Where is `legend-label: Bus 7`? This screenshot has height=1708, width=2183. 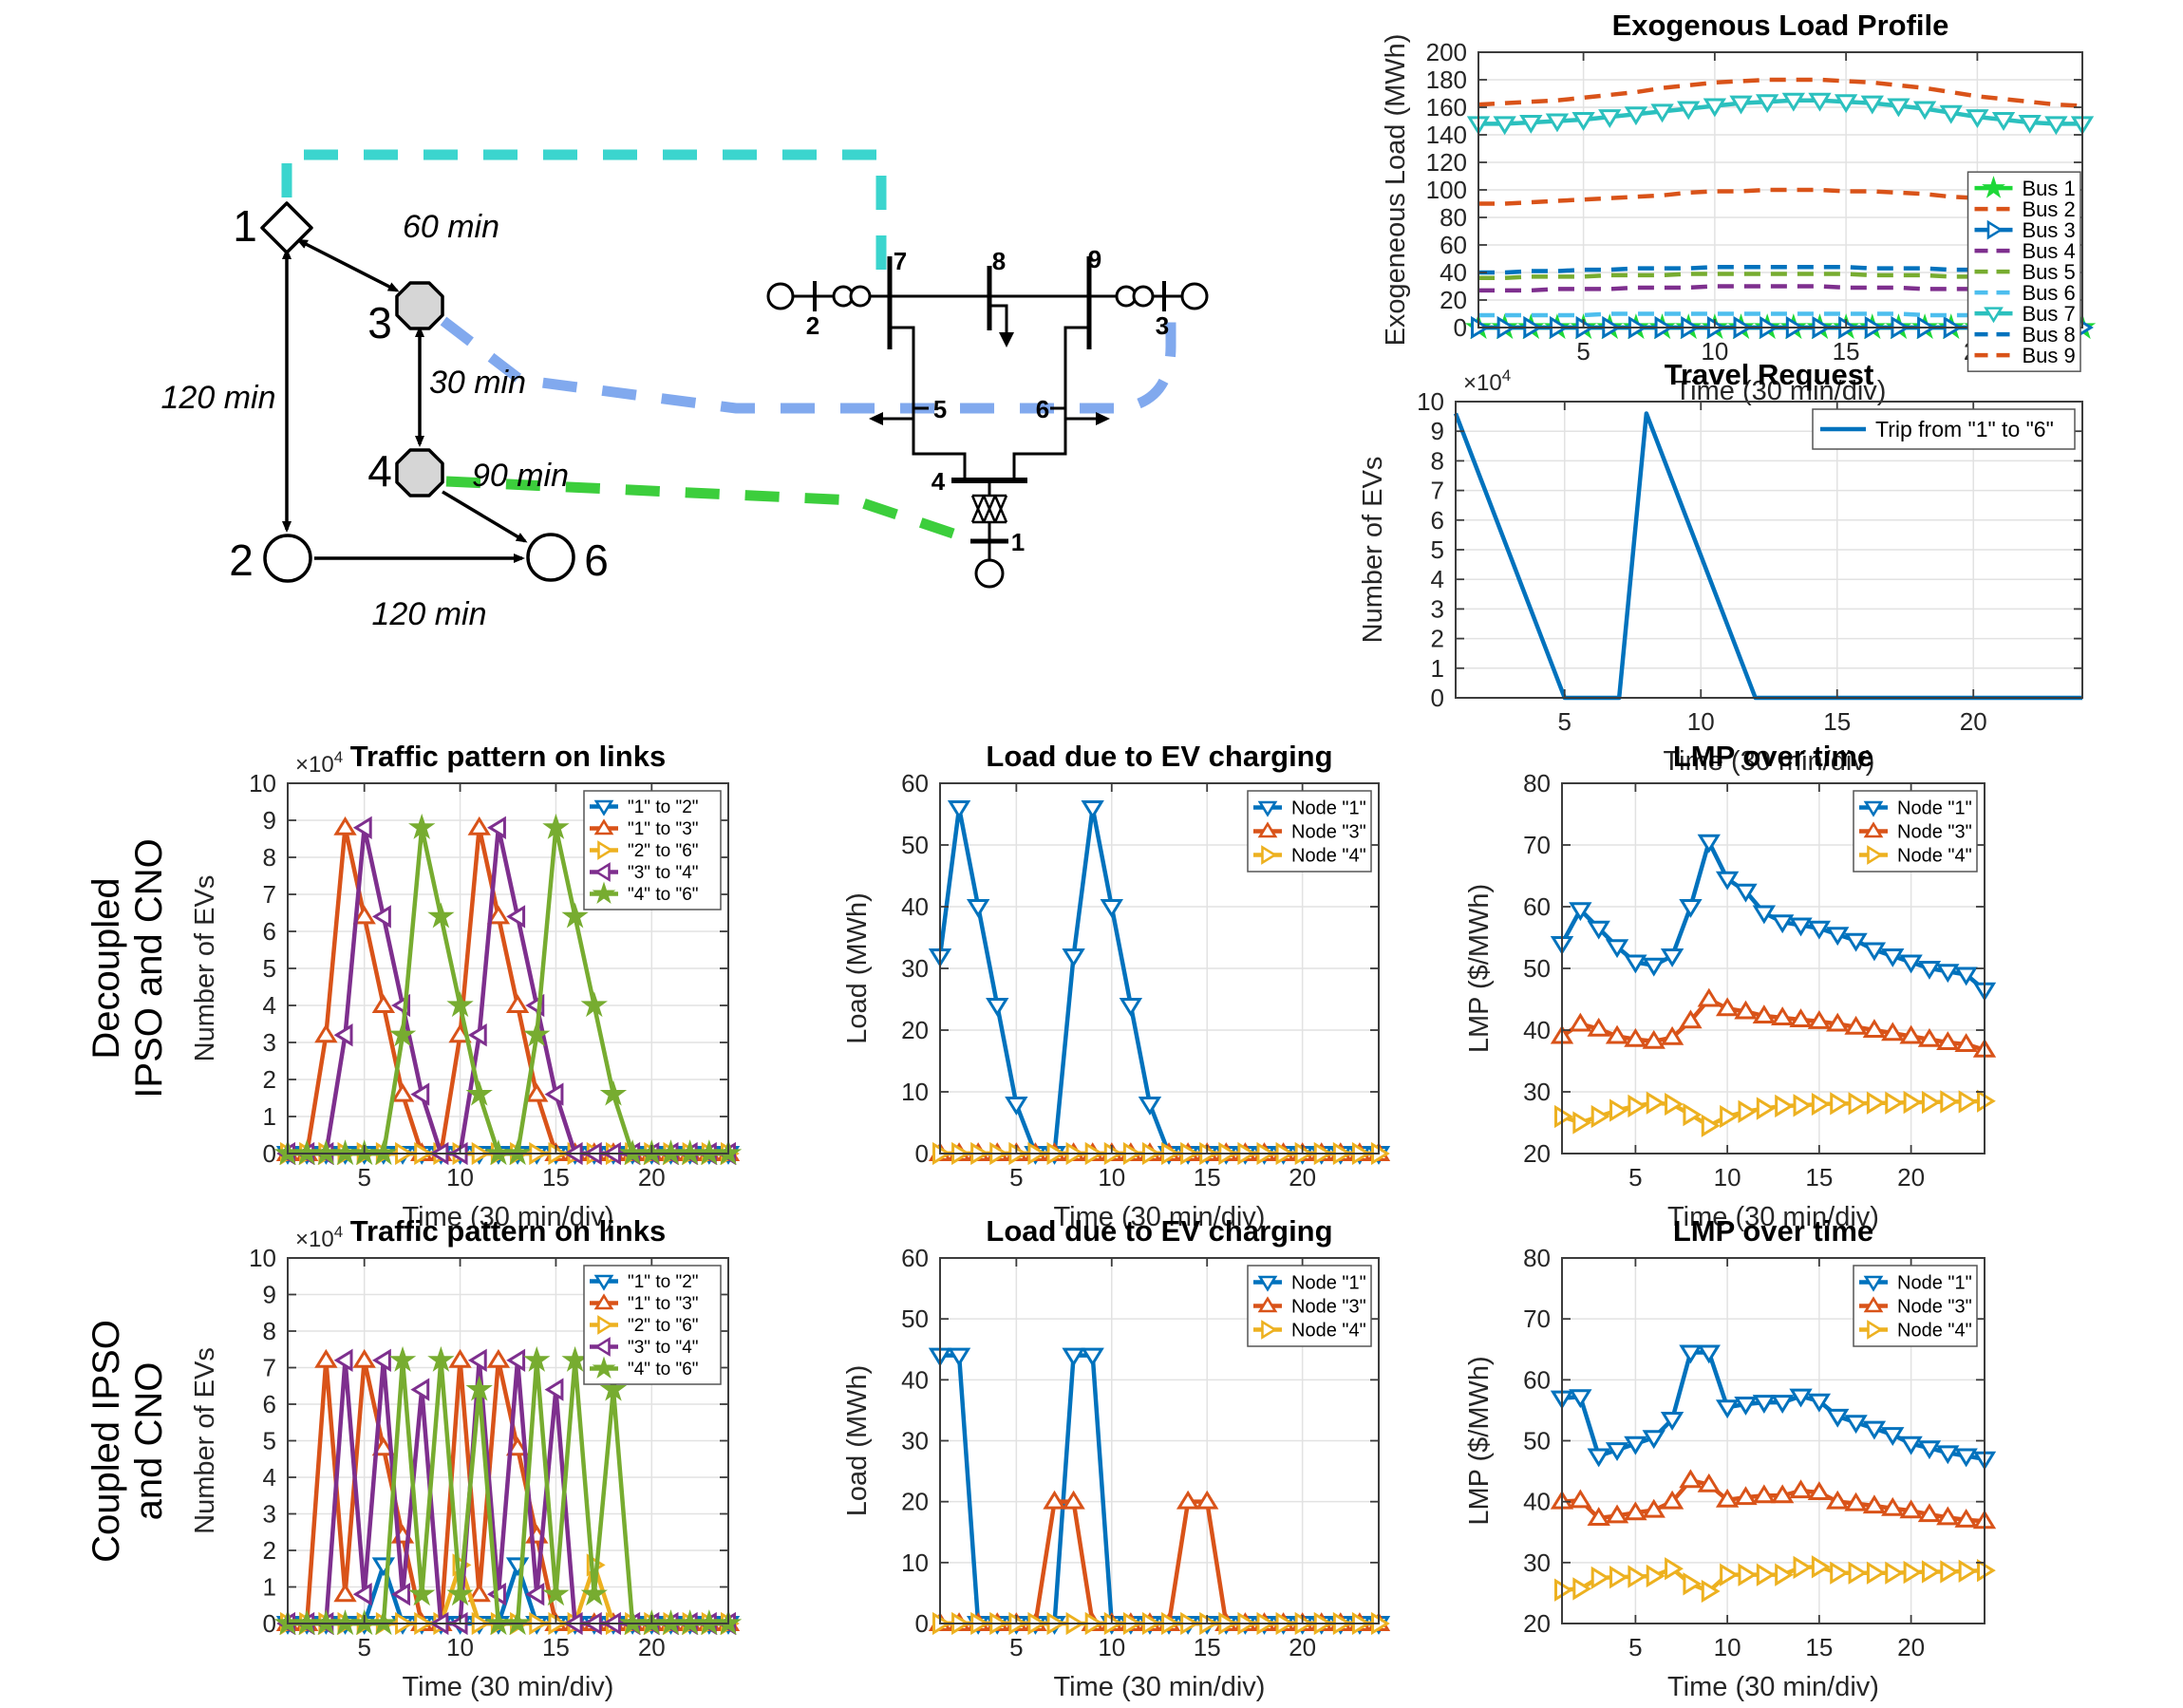
legend-label: Bus 7 is located at coordinates (2050, 314).